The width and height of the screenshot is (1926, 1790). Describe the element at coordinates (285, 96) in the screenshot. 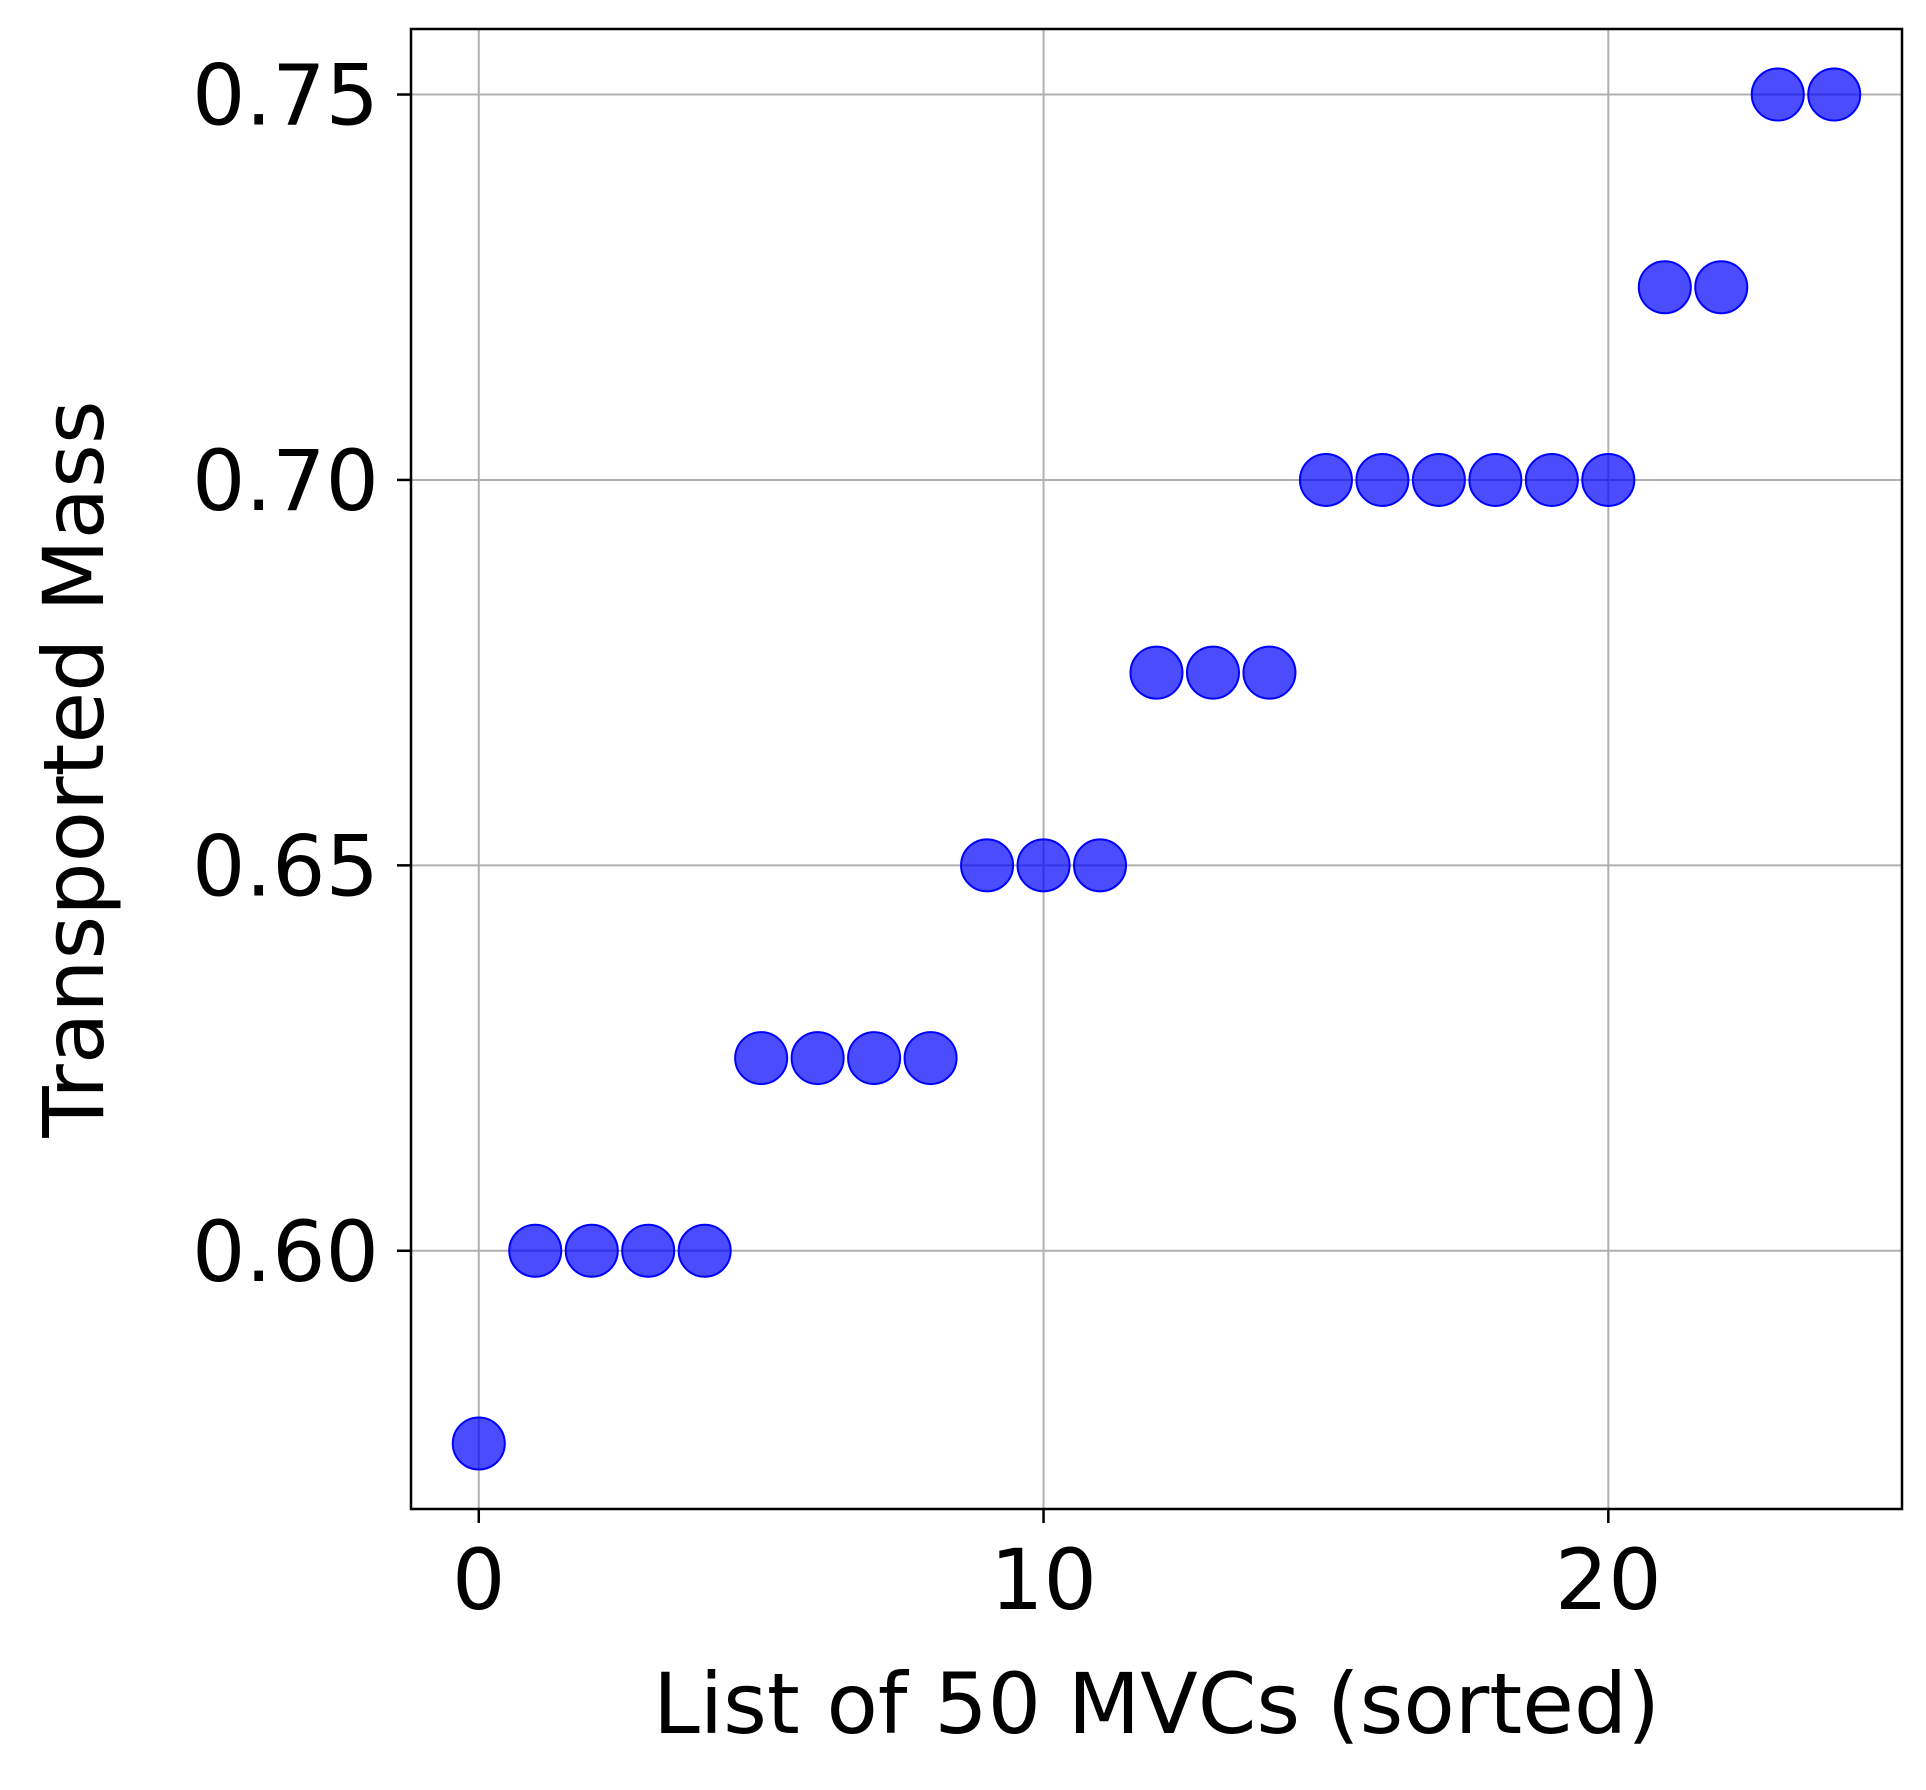

I see `y-tick-label: 0.75` at that location.